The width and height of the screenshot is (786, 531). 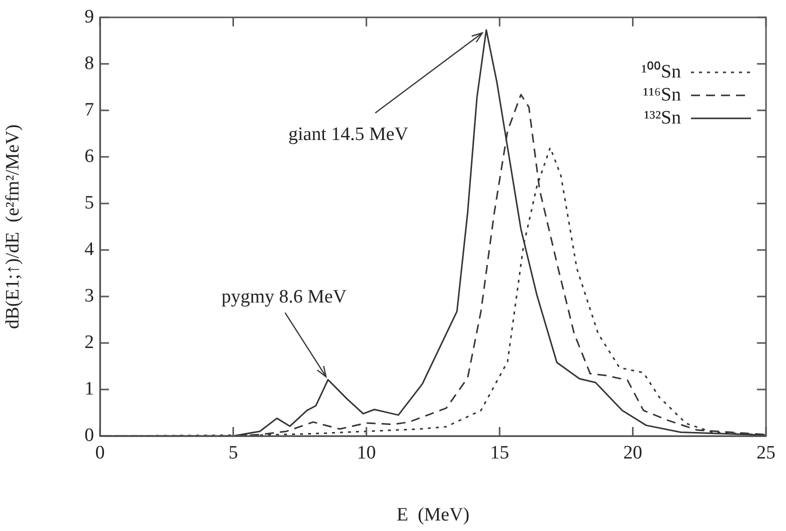 What do you see at coordinates (13, 226) in the screenshot?
I see `y-axis-title: dB(E1;↑)/dE (e²fm²/MeV)` at bounding box center [13, 226].